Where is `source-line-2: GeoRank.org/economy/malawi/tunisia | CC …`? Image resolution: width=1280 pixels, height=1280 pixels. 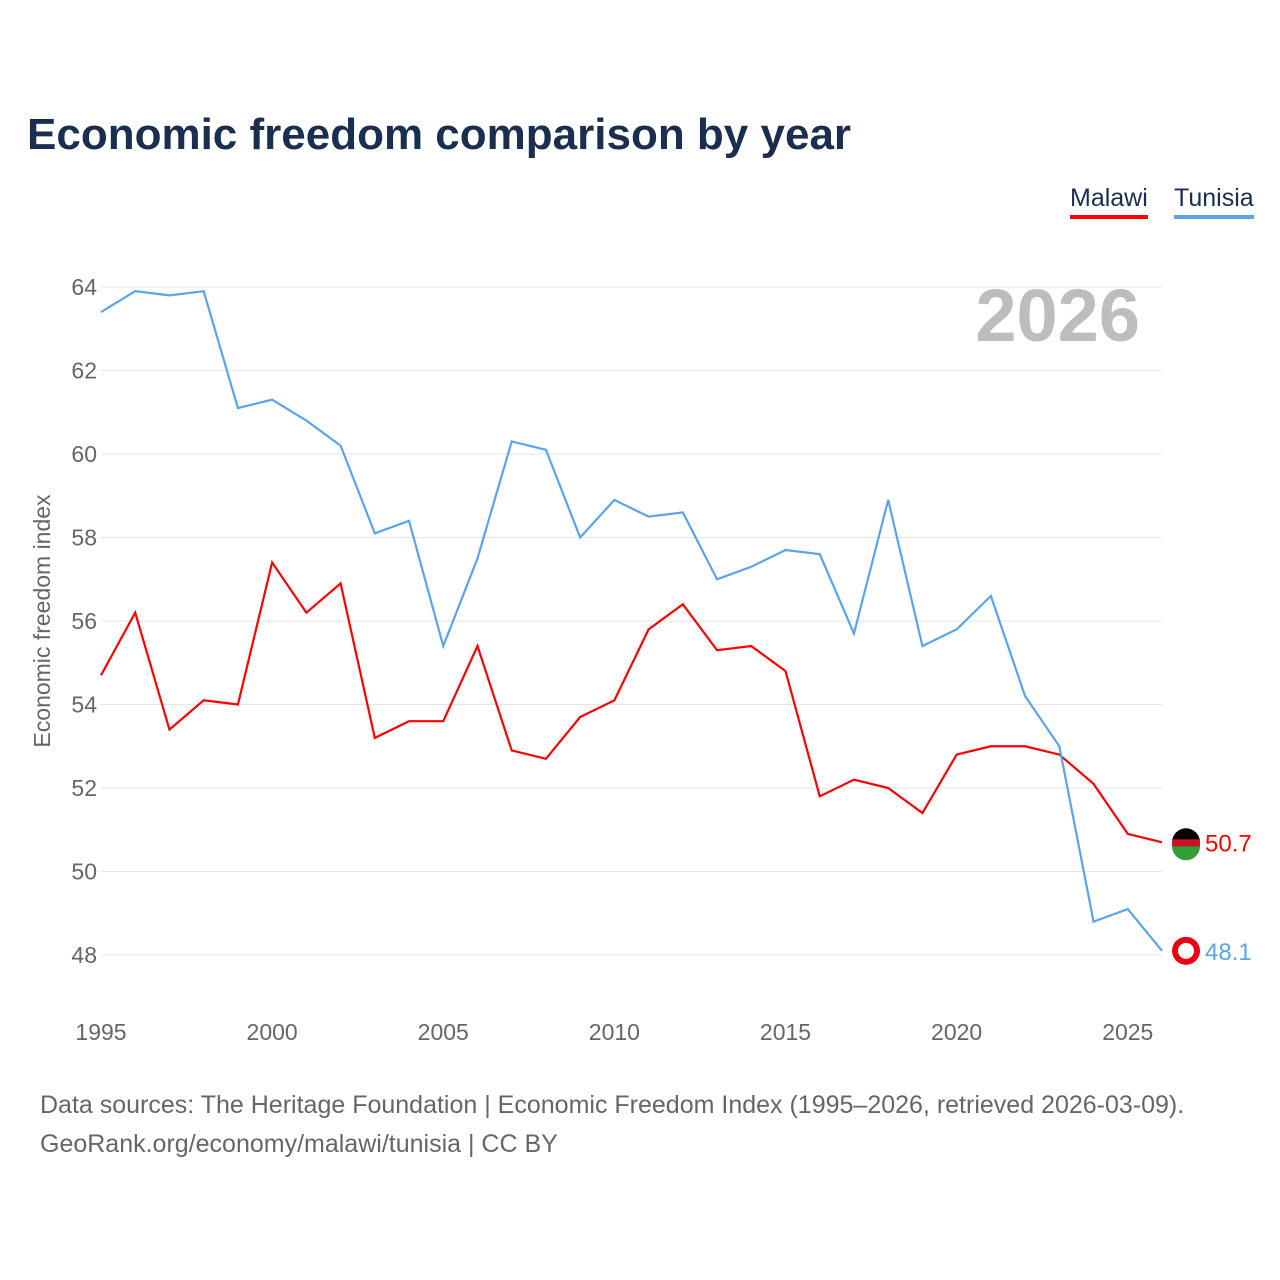 source-line-2: GeoRank.org/economy/malawi/tunisia | CC … is located at coordinates (299, 1144).